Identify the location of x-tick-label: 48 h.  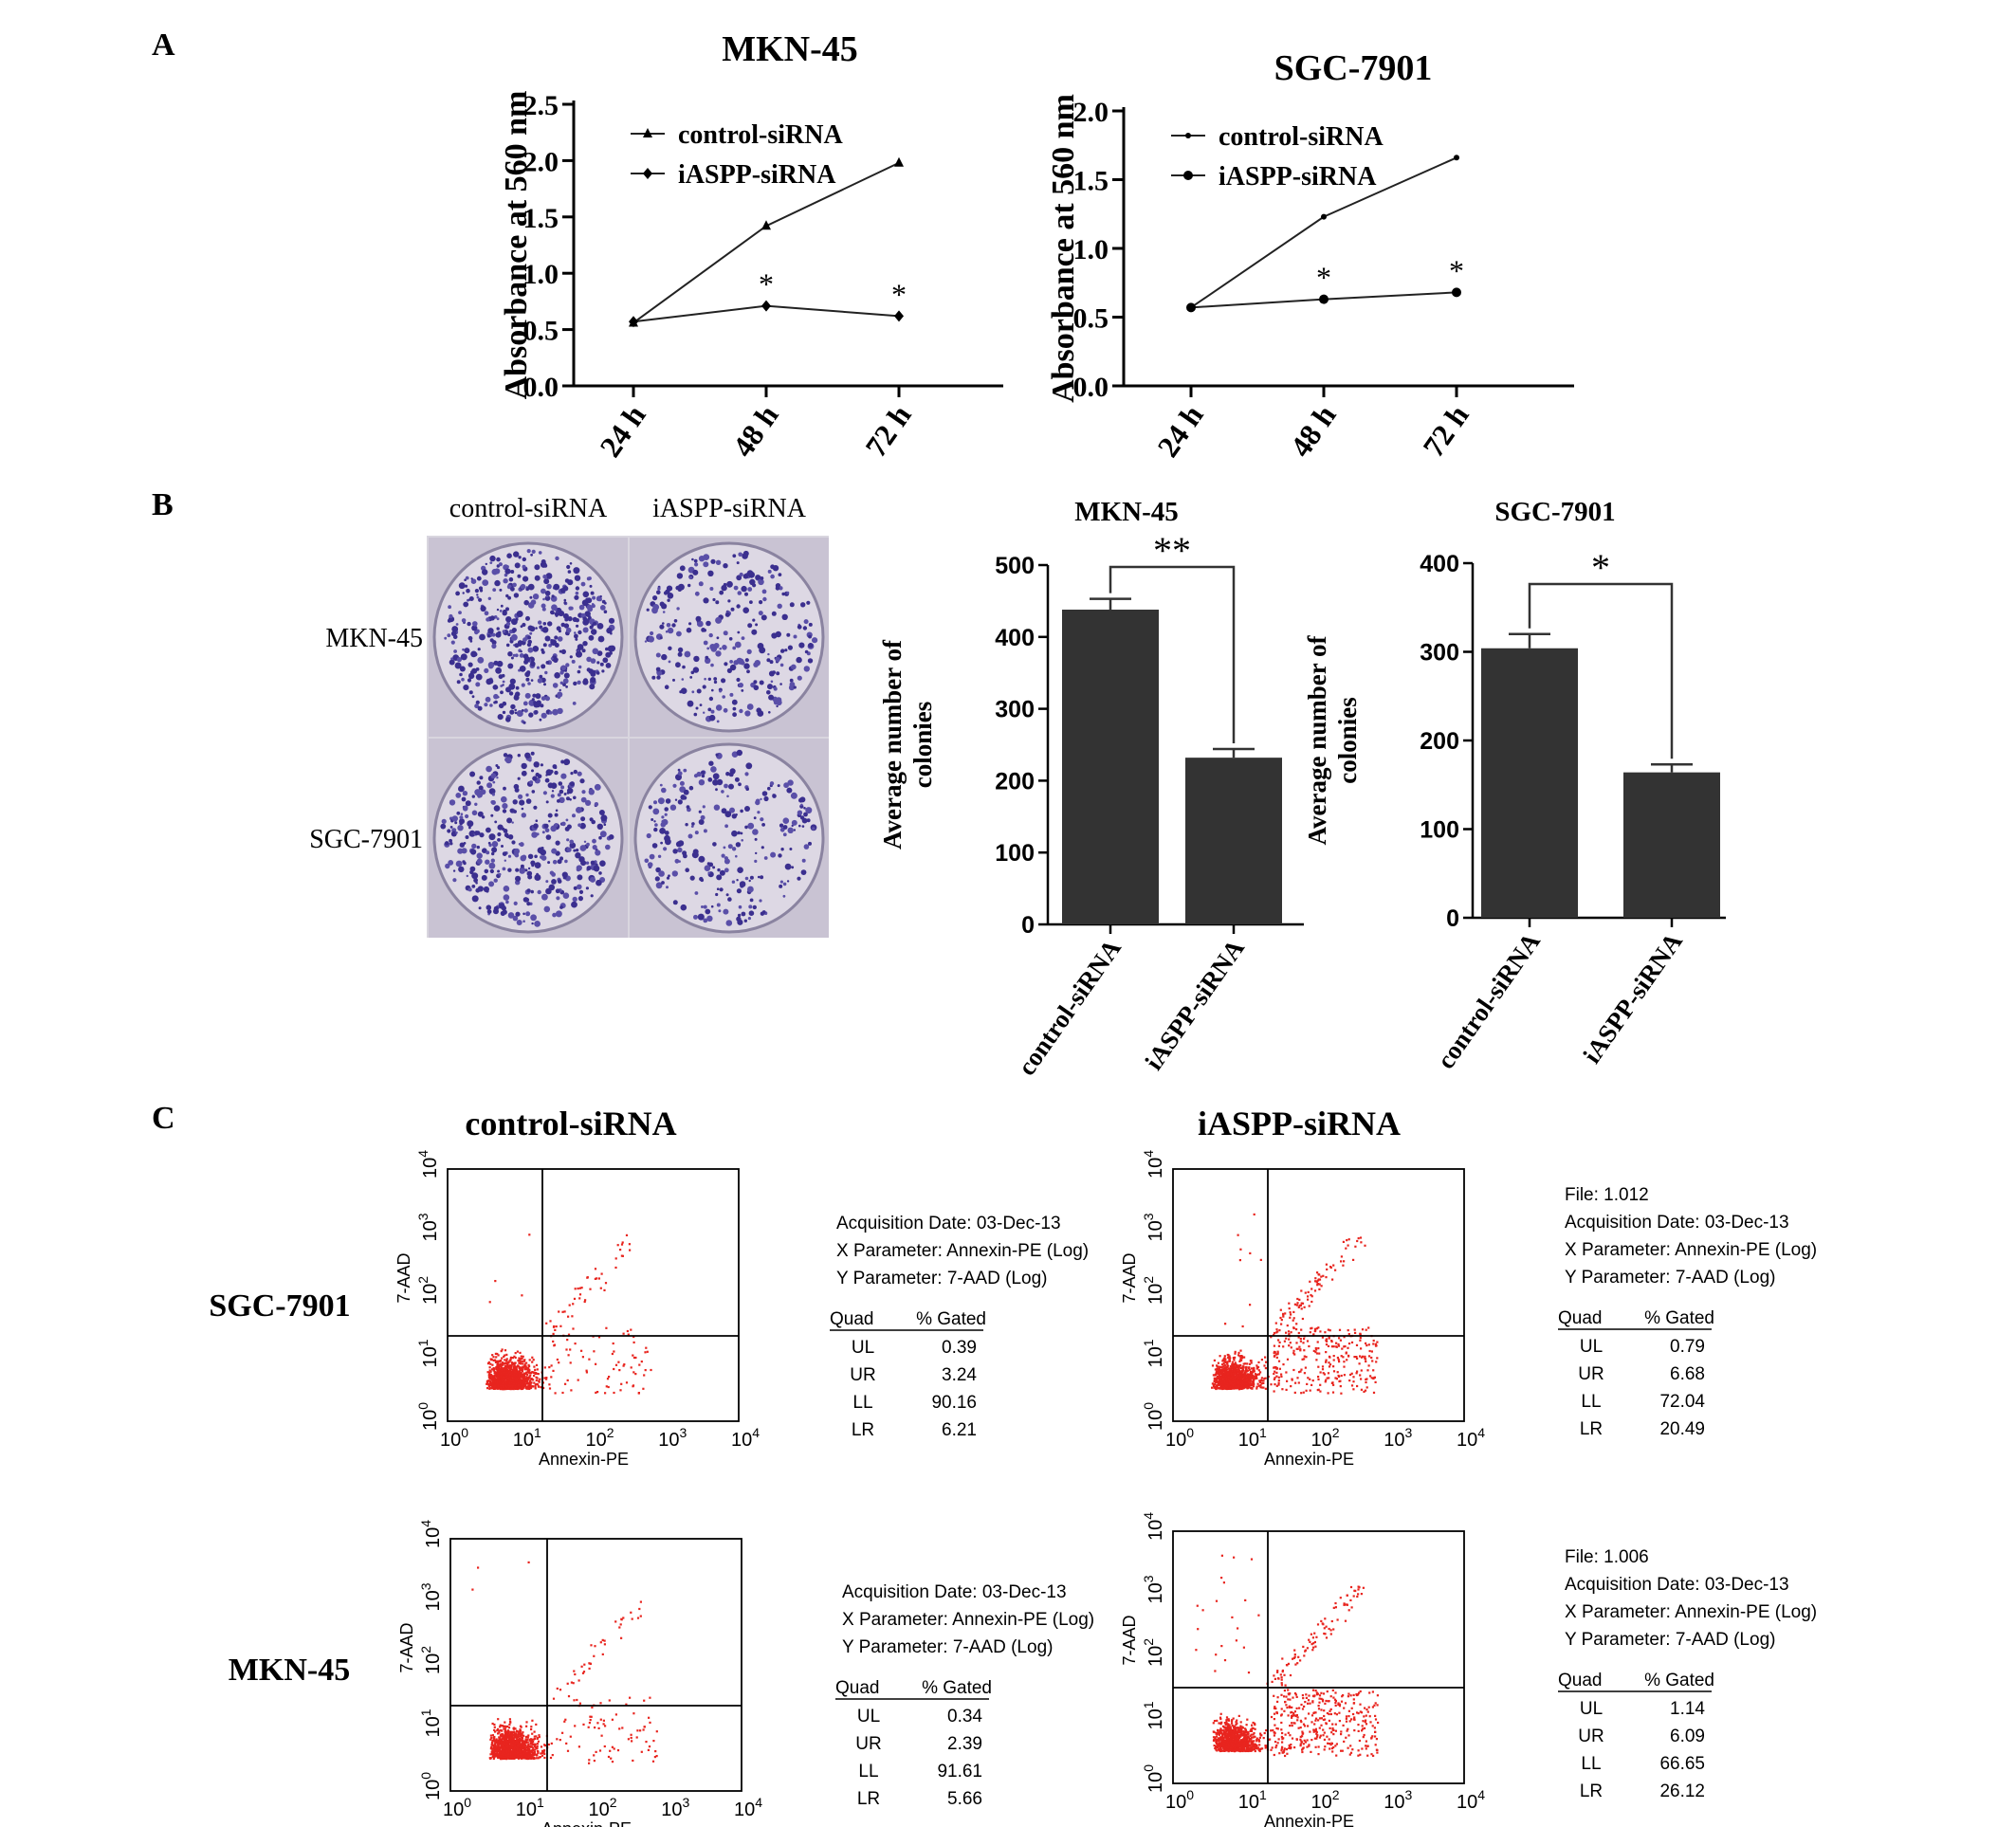
(1313, 431).